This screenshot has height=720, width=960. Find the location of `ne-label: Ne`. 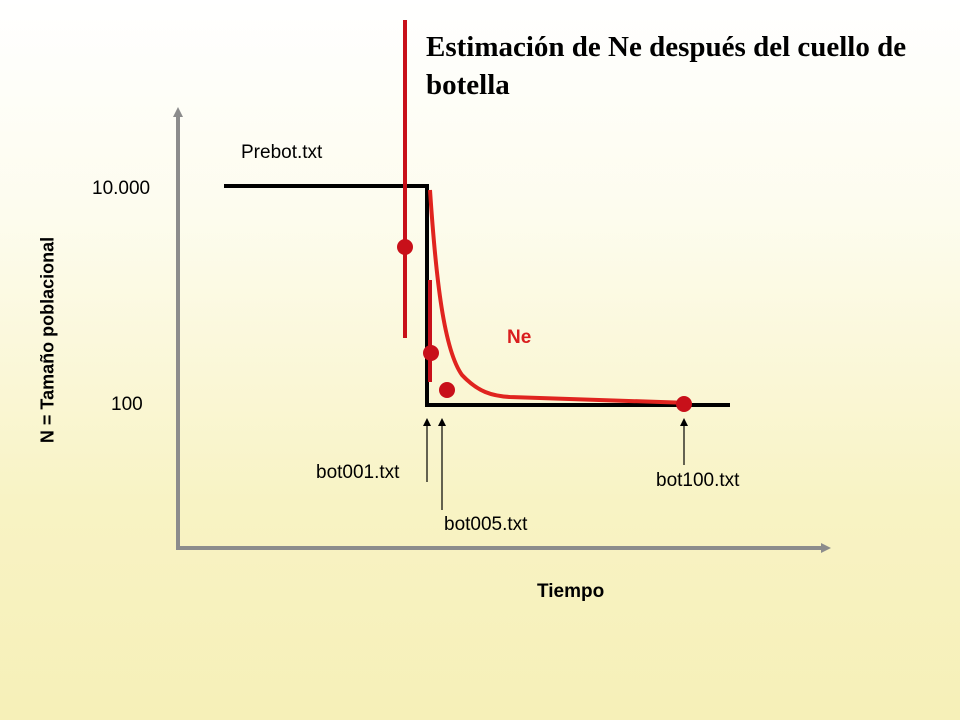

ne-label: Ne is located at coordinates (519, 337).